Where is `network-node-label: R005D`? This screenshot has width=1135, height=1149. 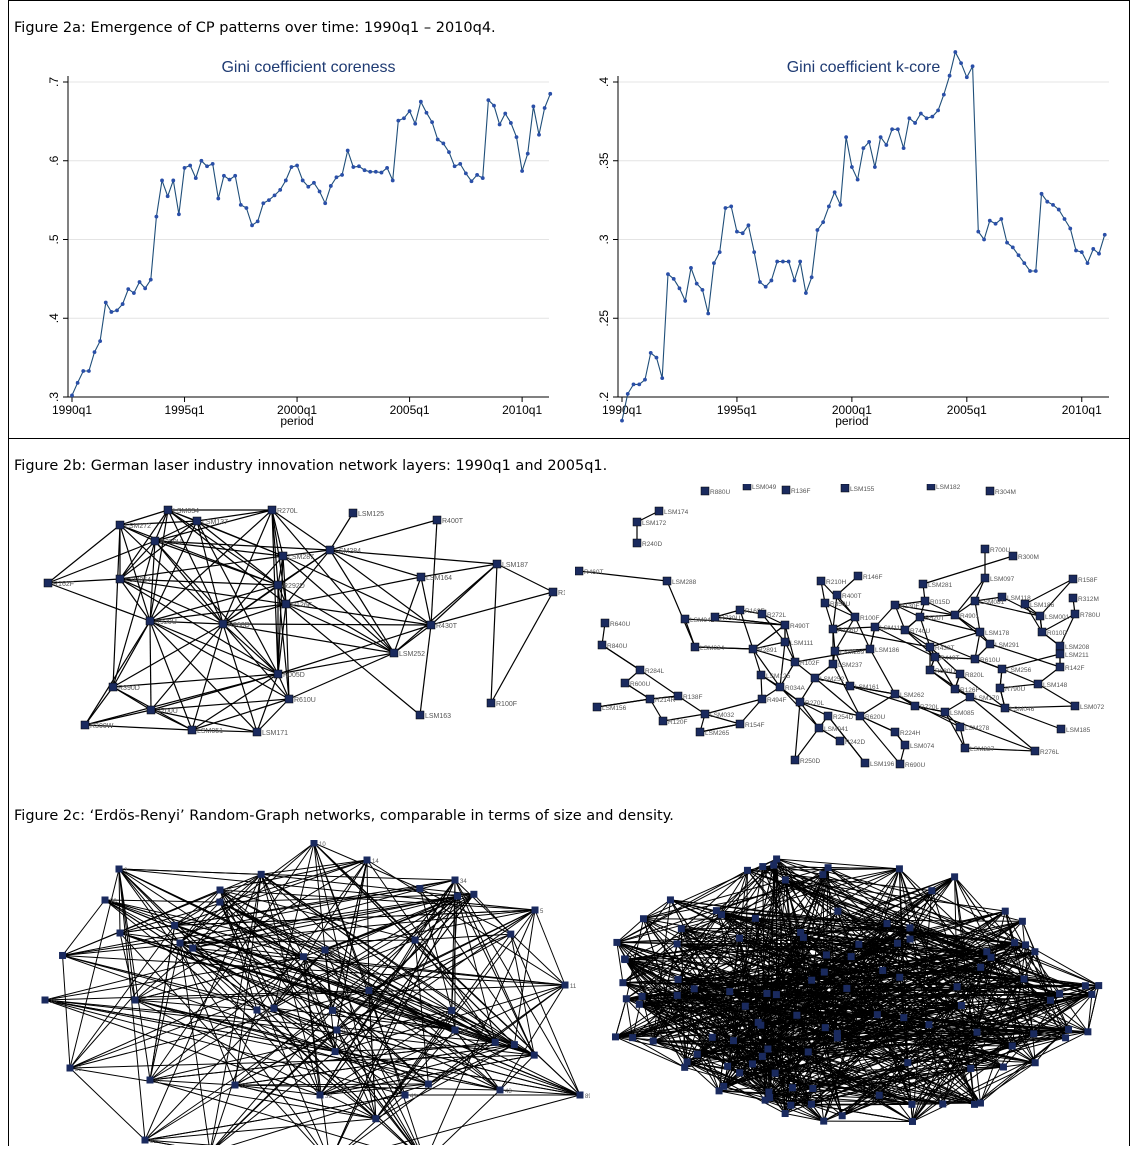
network-node-label: R005D is located at coordinates (294, 675).